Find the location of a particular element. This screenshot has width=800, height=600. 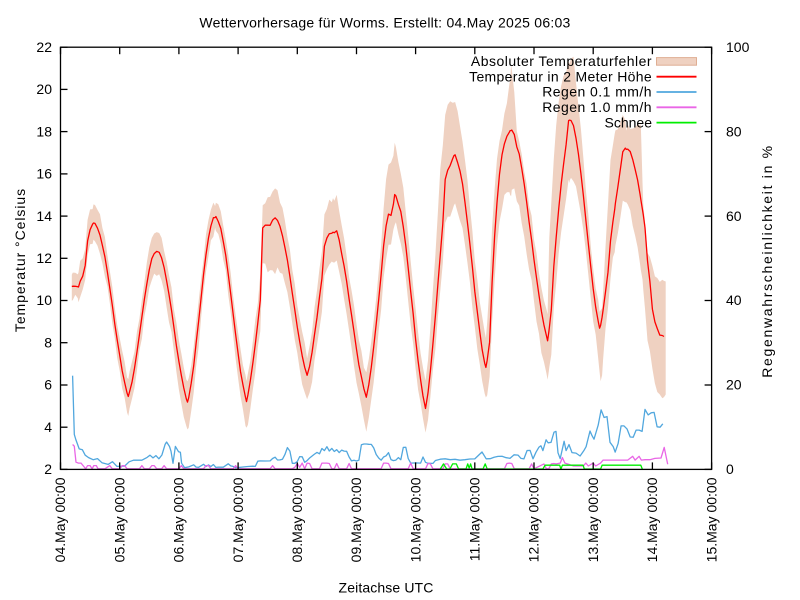

svg-text: Temperatur °Celsius is located at coordinates (20, 260).